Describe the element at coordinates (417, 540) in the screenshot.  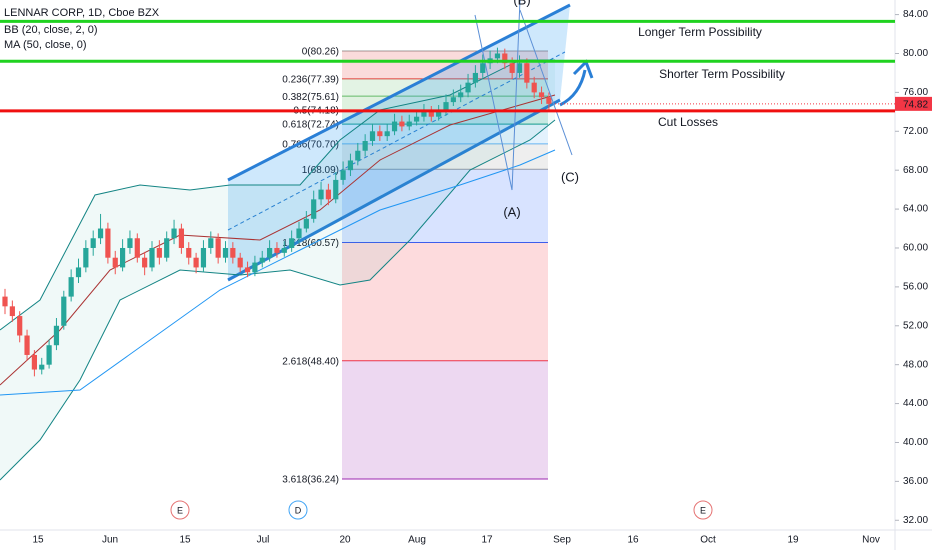
I see `x-tick-label: Aug` at that location.